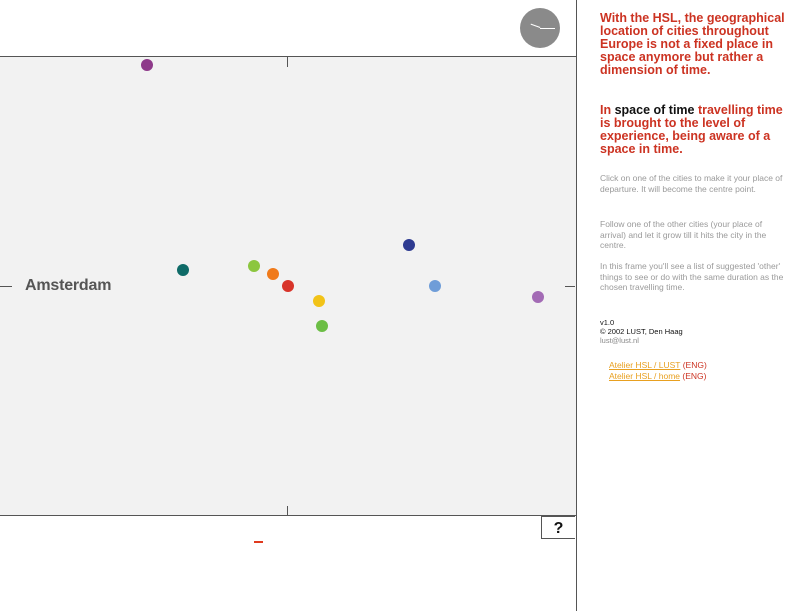 The image size is (800, 611). Describe the element at coordinates (607, 322) in the screenshot. I see `version-number: v1.0` at that location.